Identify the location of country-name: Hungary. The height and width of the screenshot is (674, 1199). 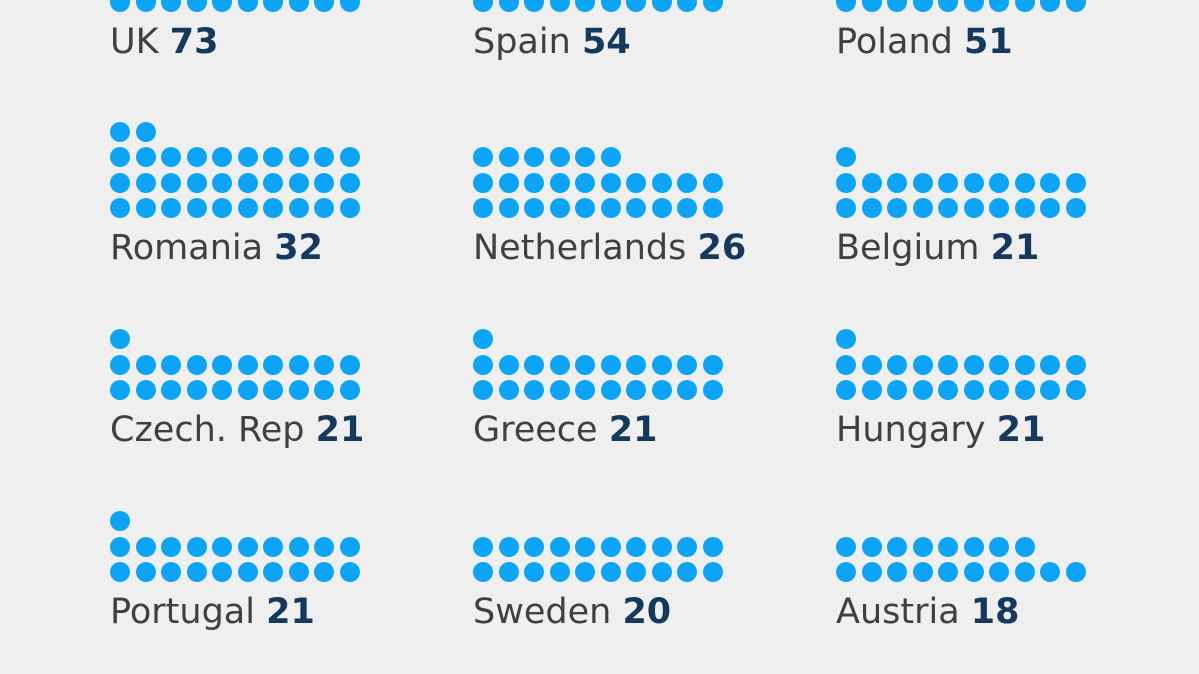
(911, 430).